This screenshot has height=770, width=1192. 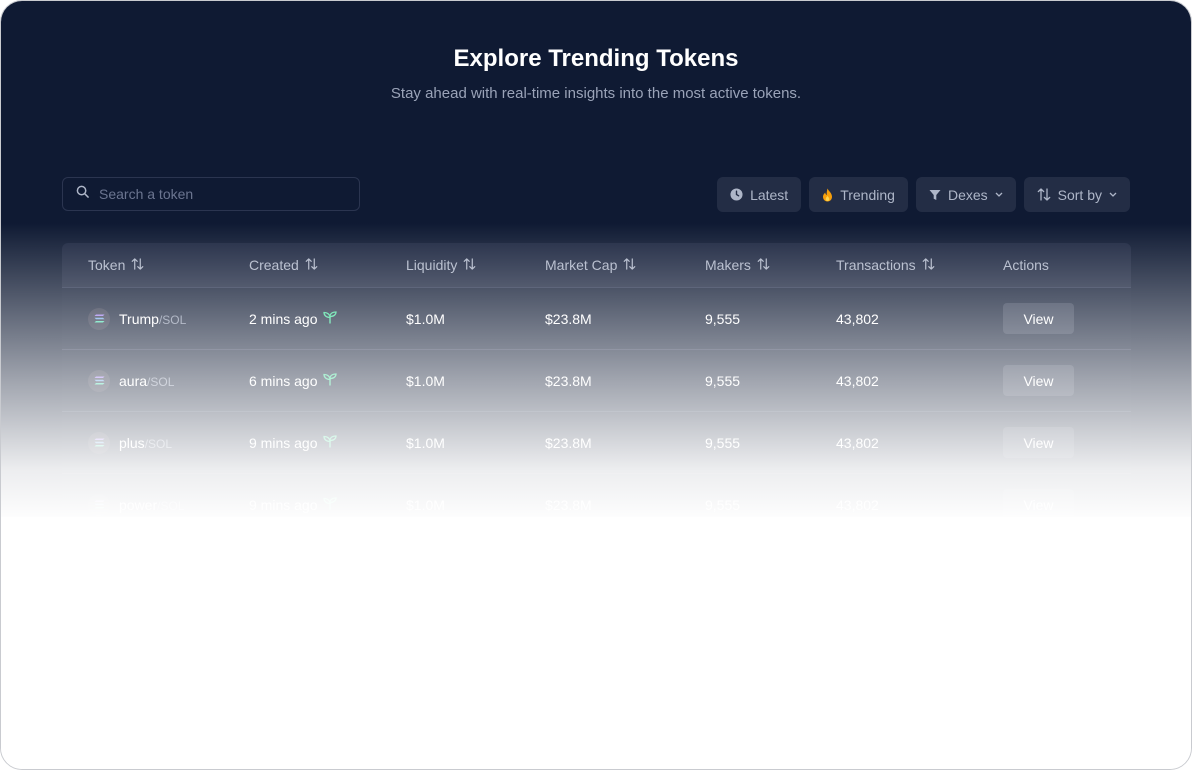 I want to click on sort-by-dropdown: Sort by, so click(x=1076, y=194).